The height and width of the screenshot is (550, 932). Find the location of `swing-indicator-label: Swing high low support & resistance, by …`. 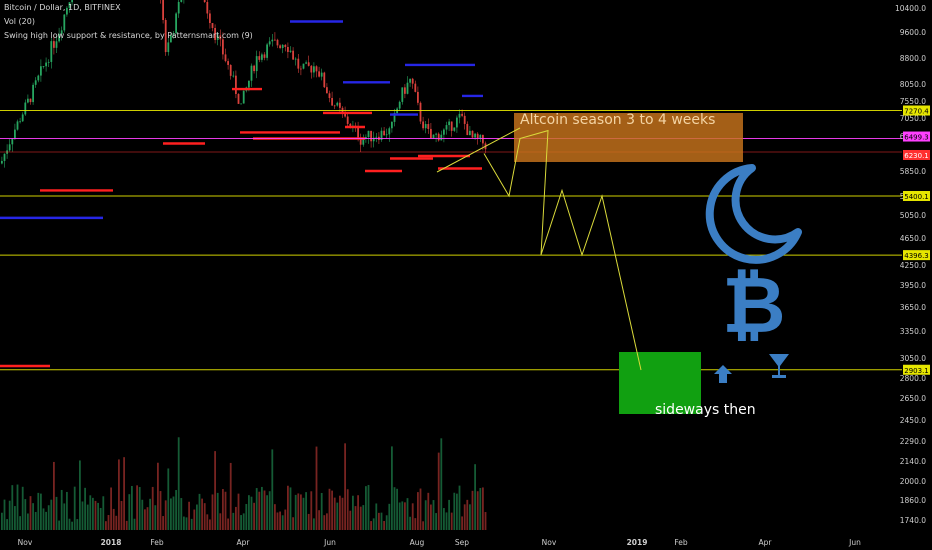

swing-indicator-label: Swing high low support & resistance, by … is located at coordinates (128, 35).